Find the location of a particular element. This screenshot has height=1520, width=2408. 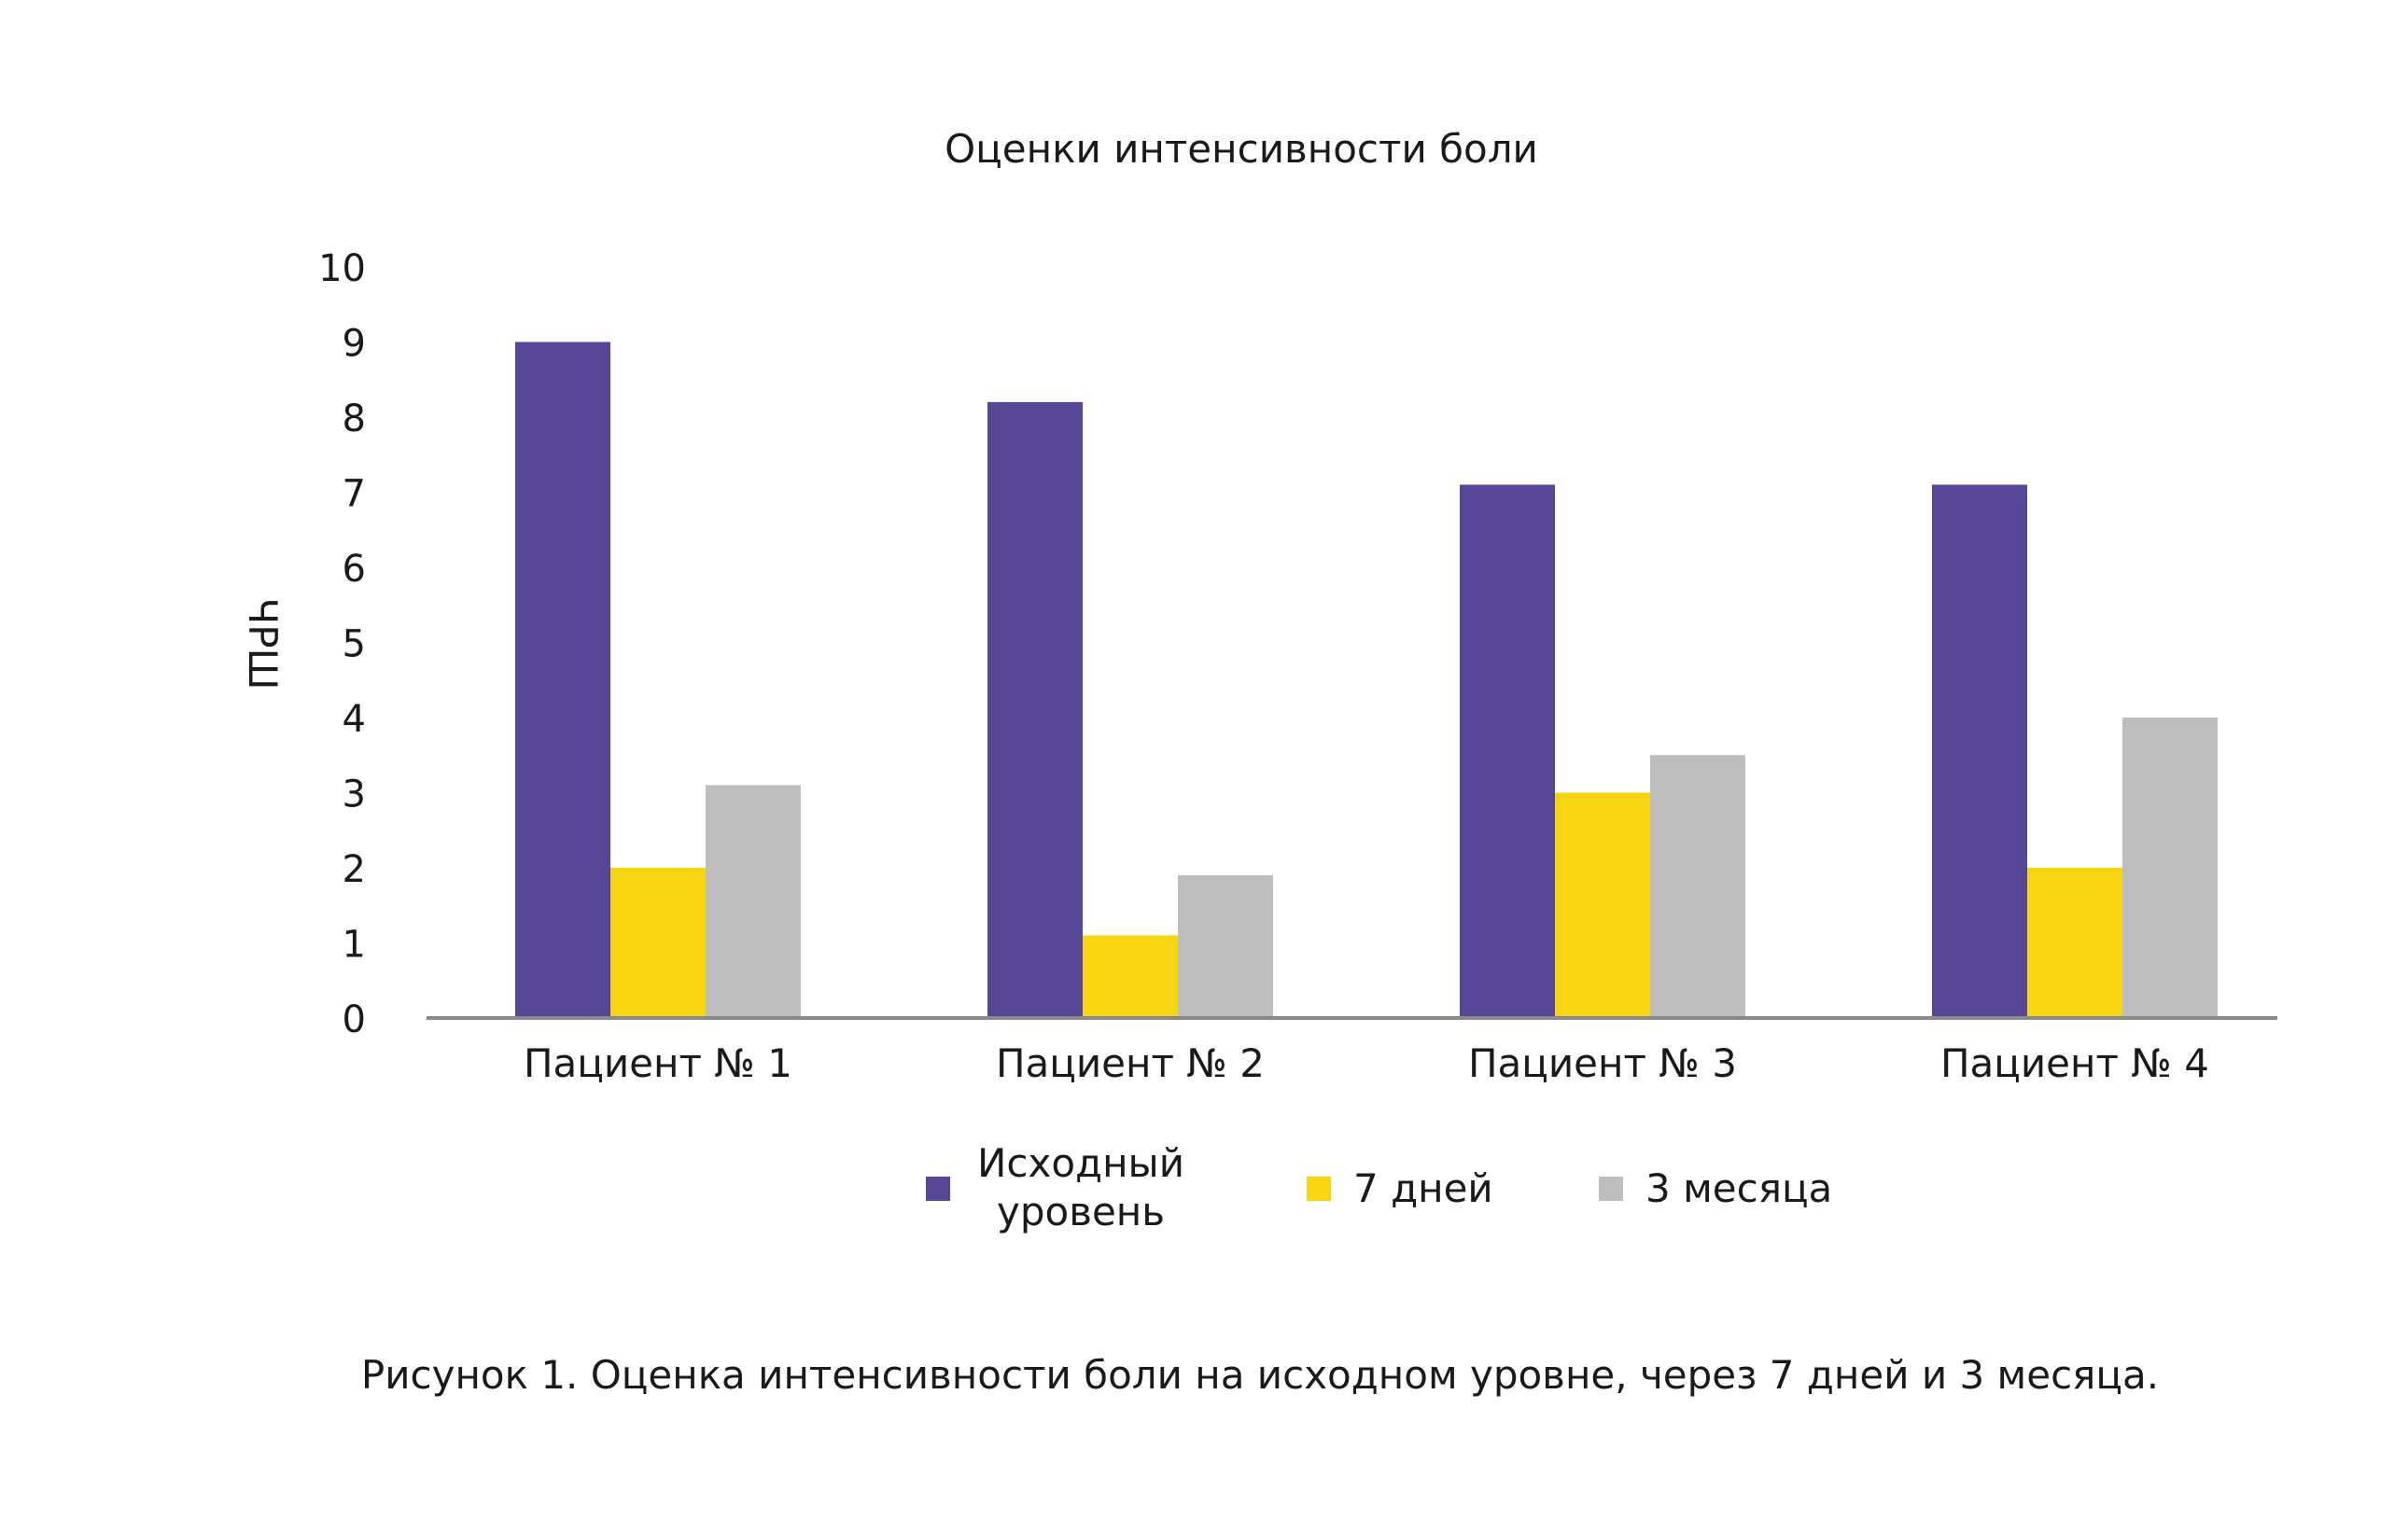

legend-label: 7 дней is located at coordinates (1423, 1188).